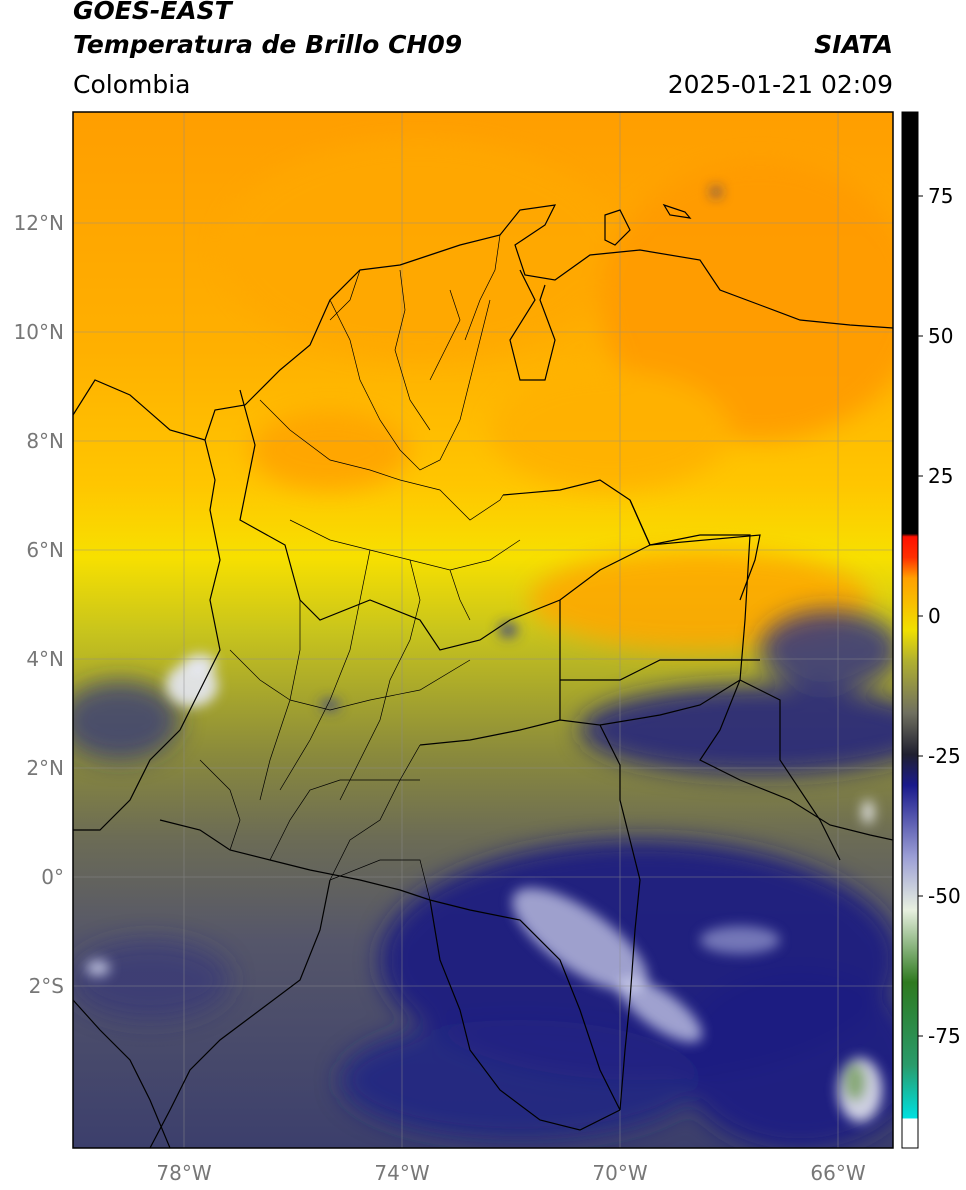 Image resolution: width=966 pixels, height=1190 pixels. Describe the element at coordinates (39, 604) in the screenshot. I see `latitude-labels: 12°N 10°N 8°N 6°N 4°N 2°N 0° 2°S` at that location.